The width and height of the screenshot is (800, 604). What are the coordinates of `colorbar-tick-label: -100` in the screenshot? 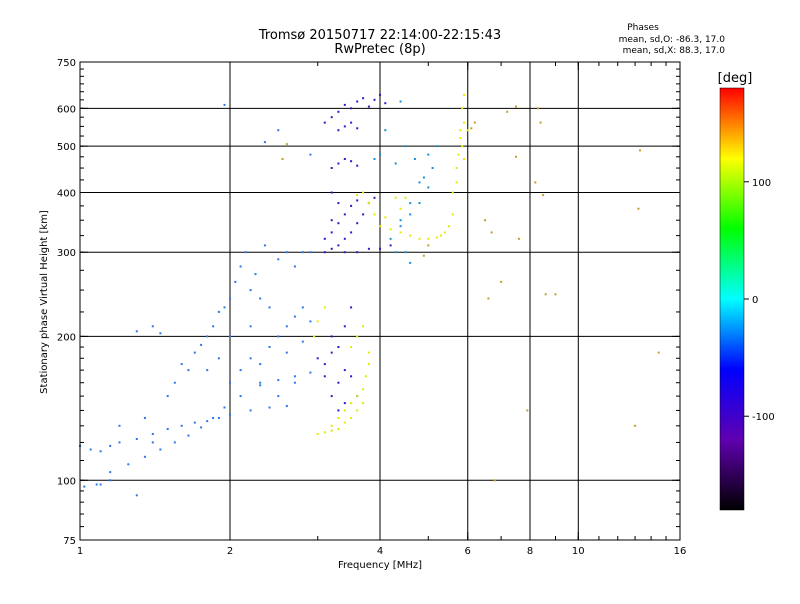 It's located at (763, 417).